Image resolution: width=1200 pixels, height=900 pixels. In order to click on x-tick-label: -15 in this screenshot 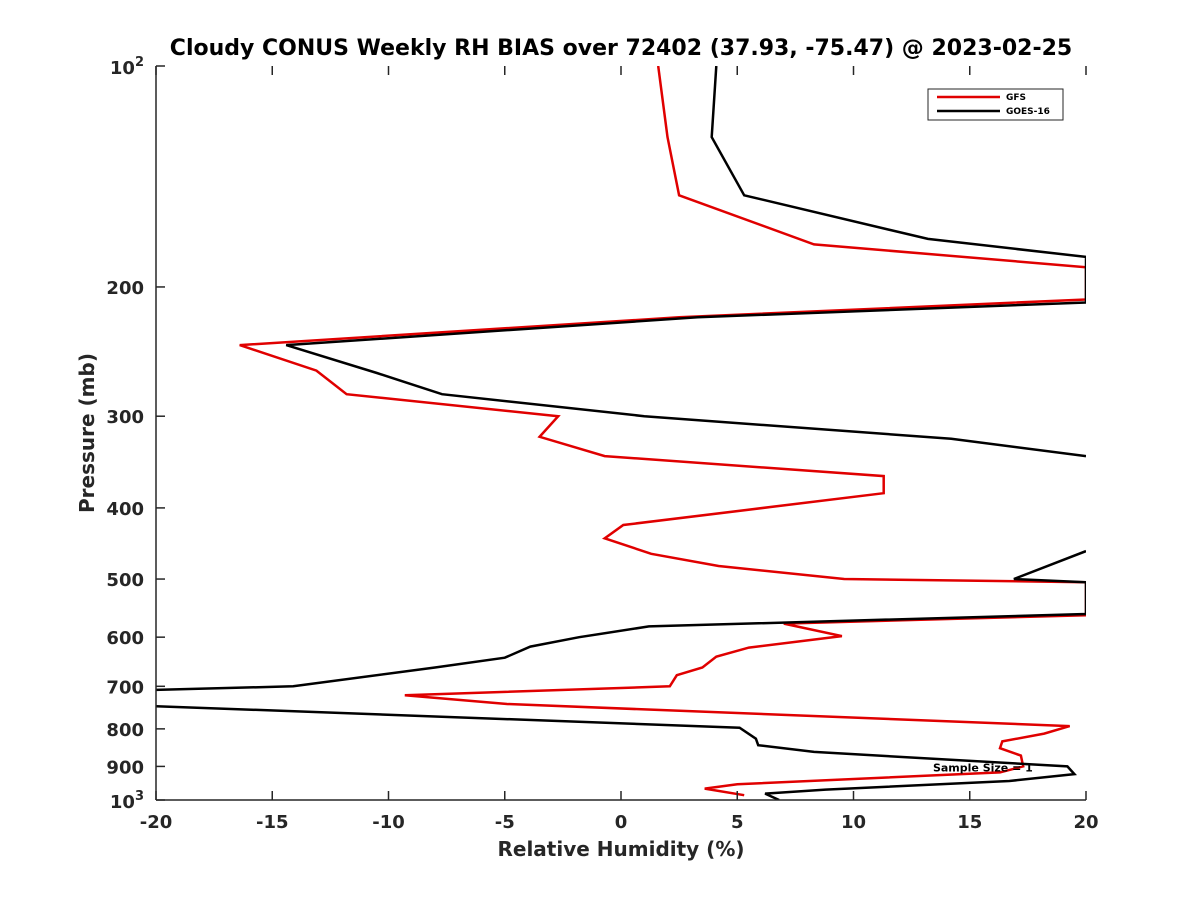, I will do `click(272, 822)`.